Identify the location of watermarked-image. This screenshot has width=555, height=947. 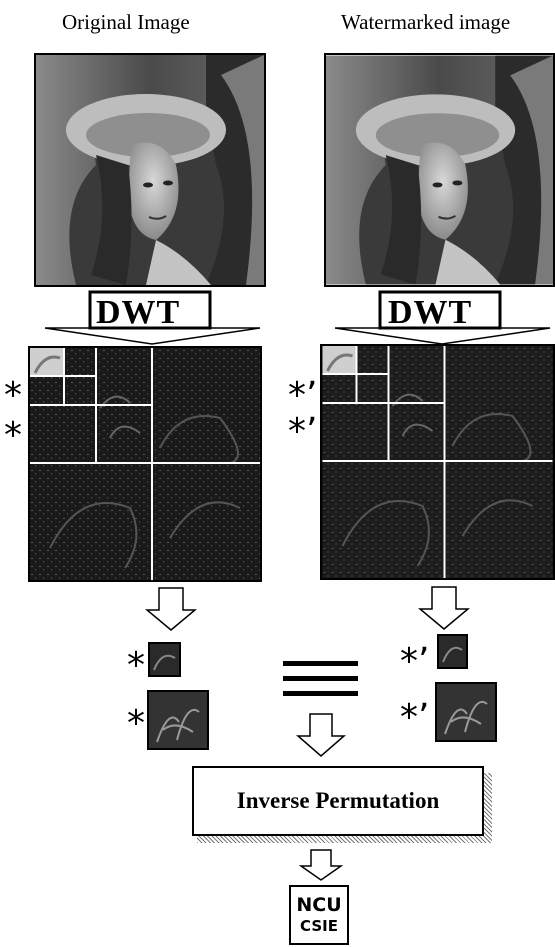
(439, 170).